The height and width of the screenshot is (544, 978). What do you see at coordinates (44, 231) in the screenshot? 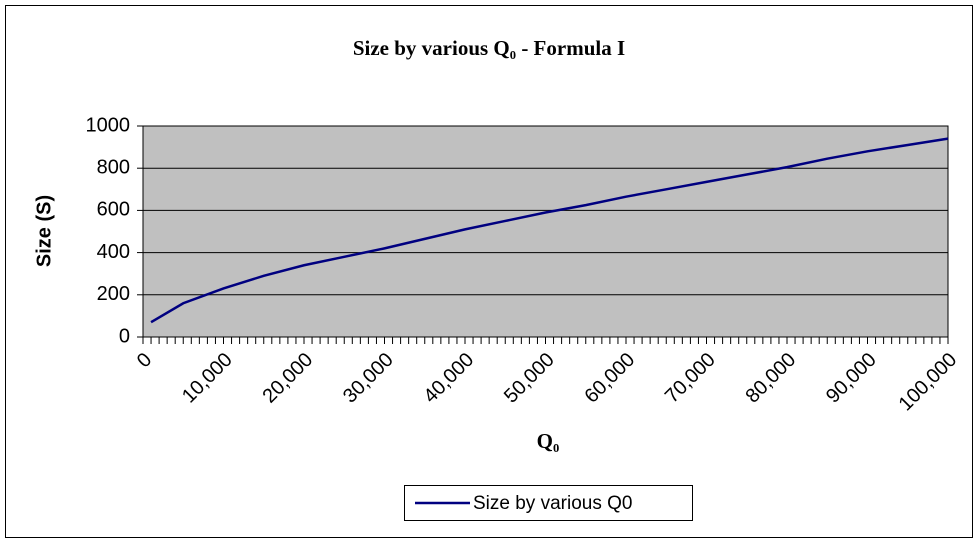
I see `y-axis-title: Size (S)` at bounding box center [44, 231].